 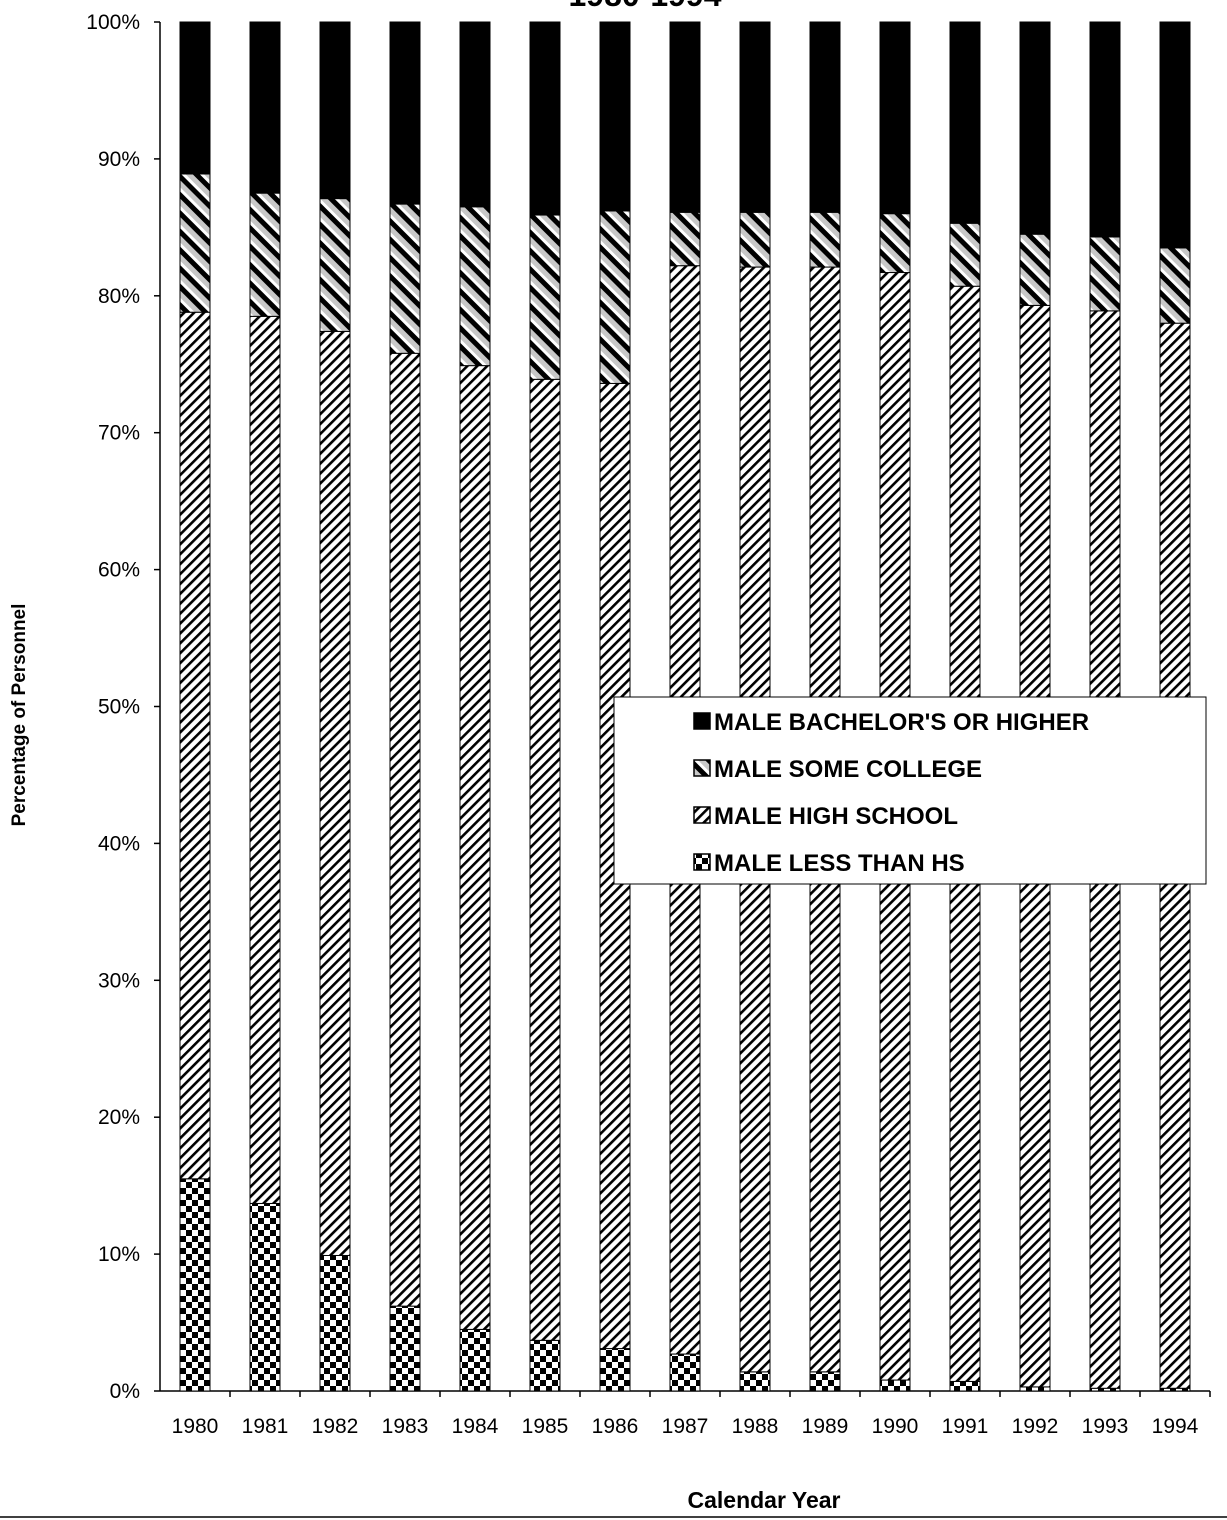 I want to click on y-tick-label: 10%, so click(x=119, y=1254).